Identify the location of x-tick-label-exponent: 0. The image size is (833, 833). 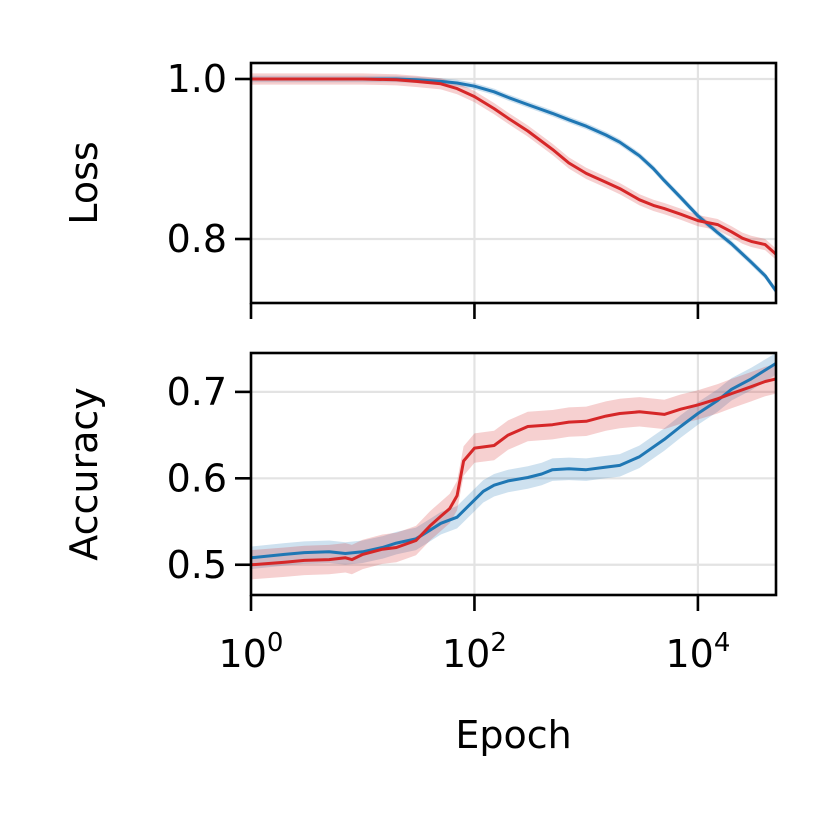
(275, 643).